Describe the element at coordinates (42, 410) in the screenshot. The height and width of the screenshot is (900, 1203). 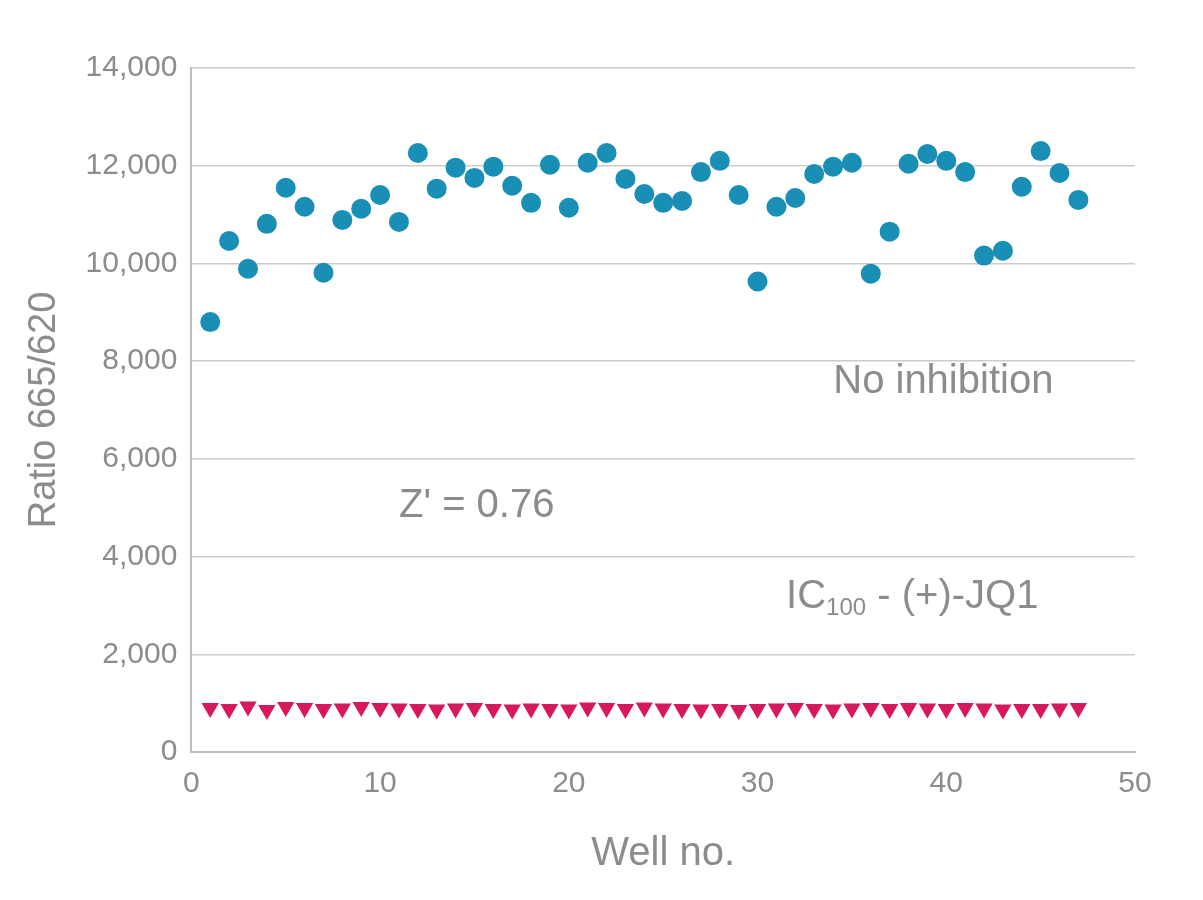
I see `y-axis-title: Ratio 665/620` at that location.